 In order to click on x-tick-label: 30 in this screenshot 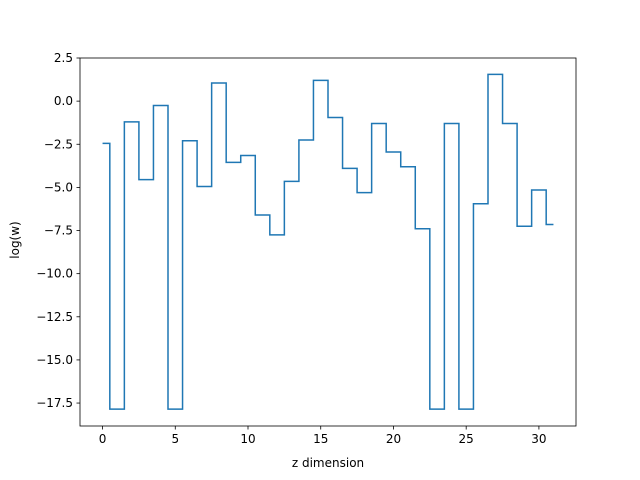, I will do `click(538, 439)`.